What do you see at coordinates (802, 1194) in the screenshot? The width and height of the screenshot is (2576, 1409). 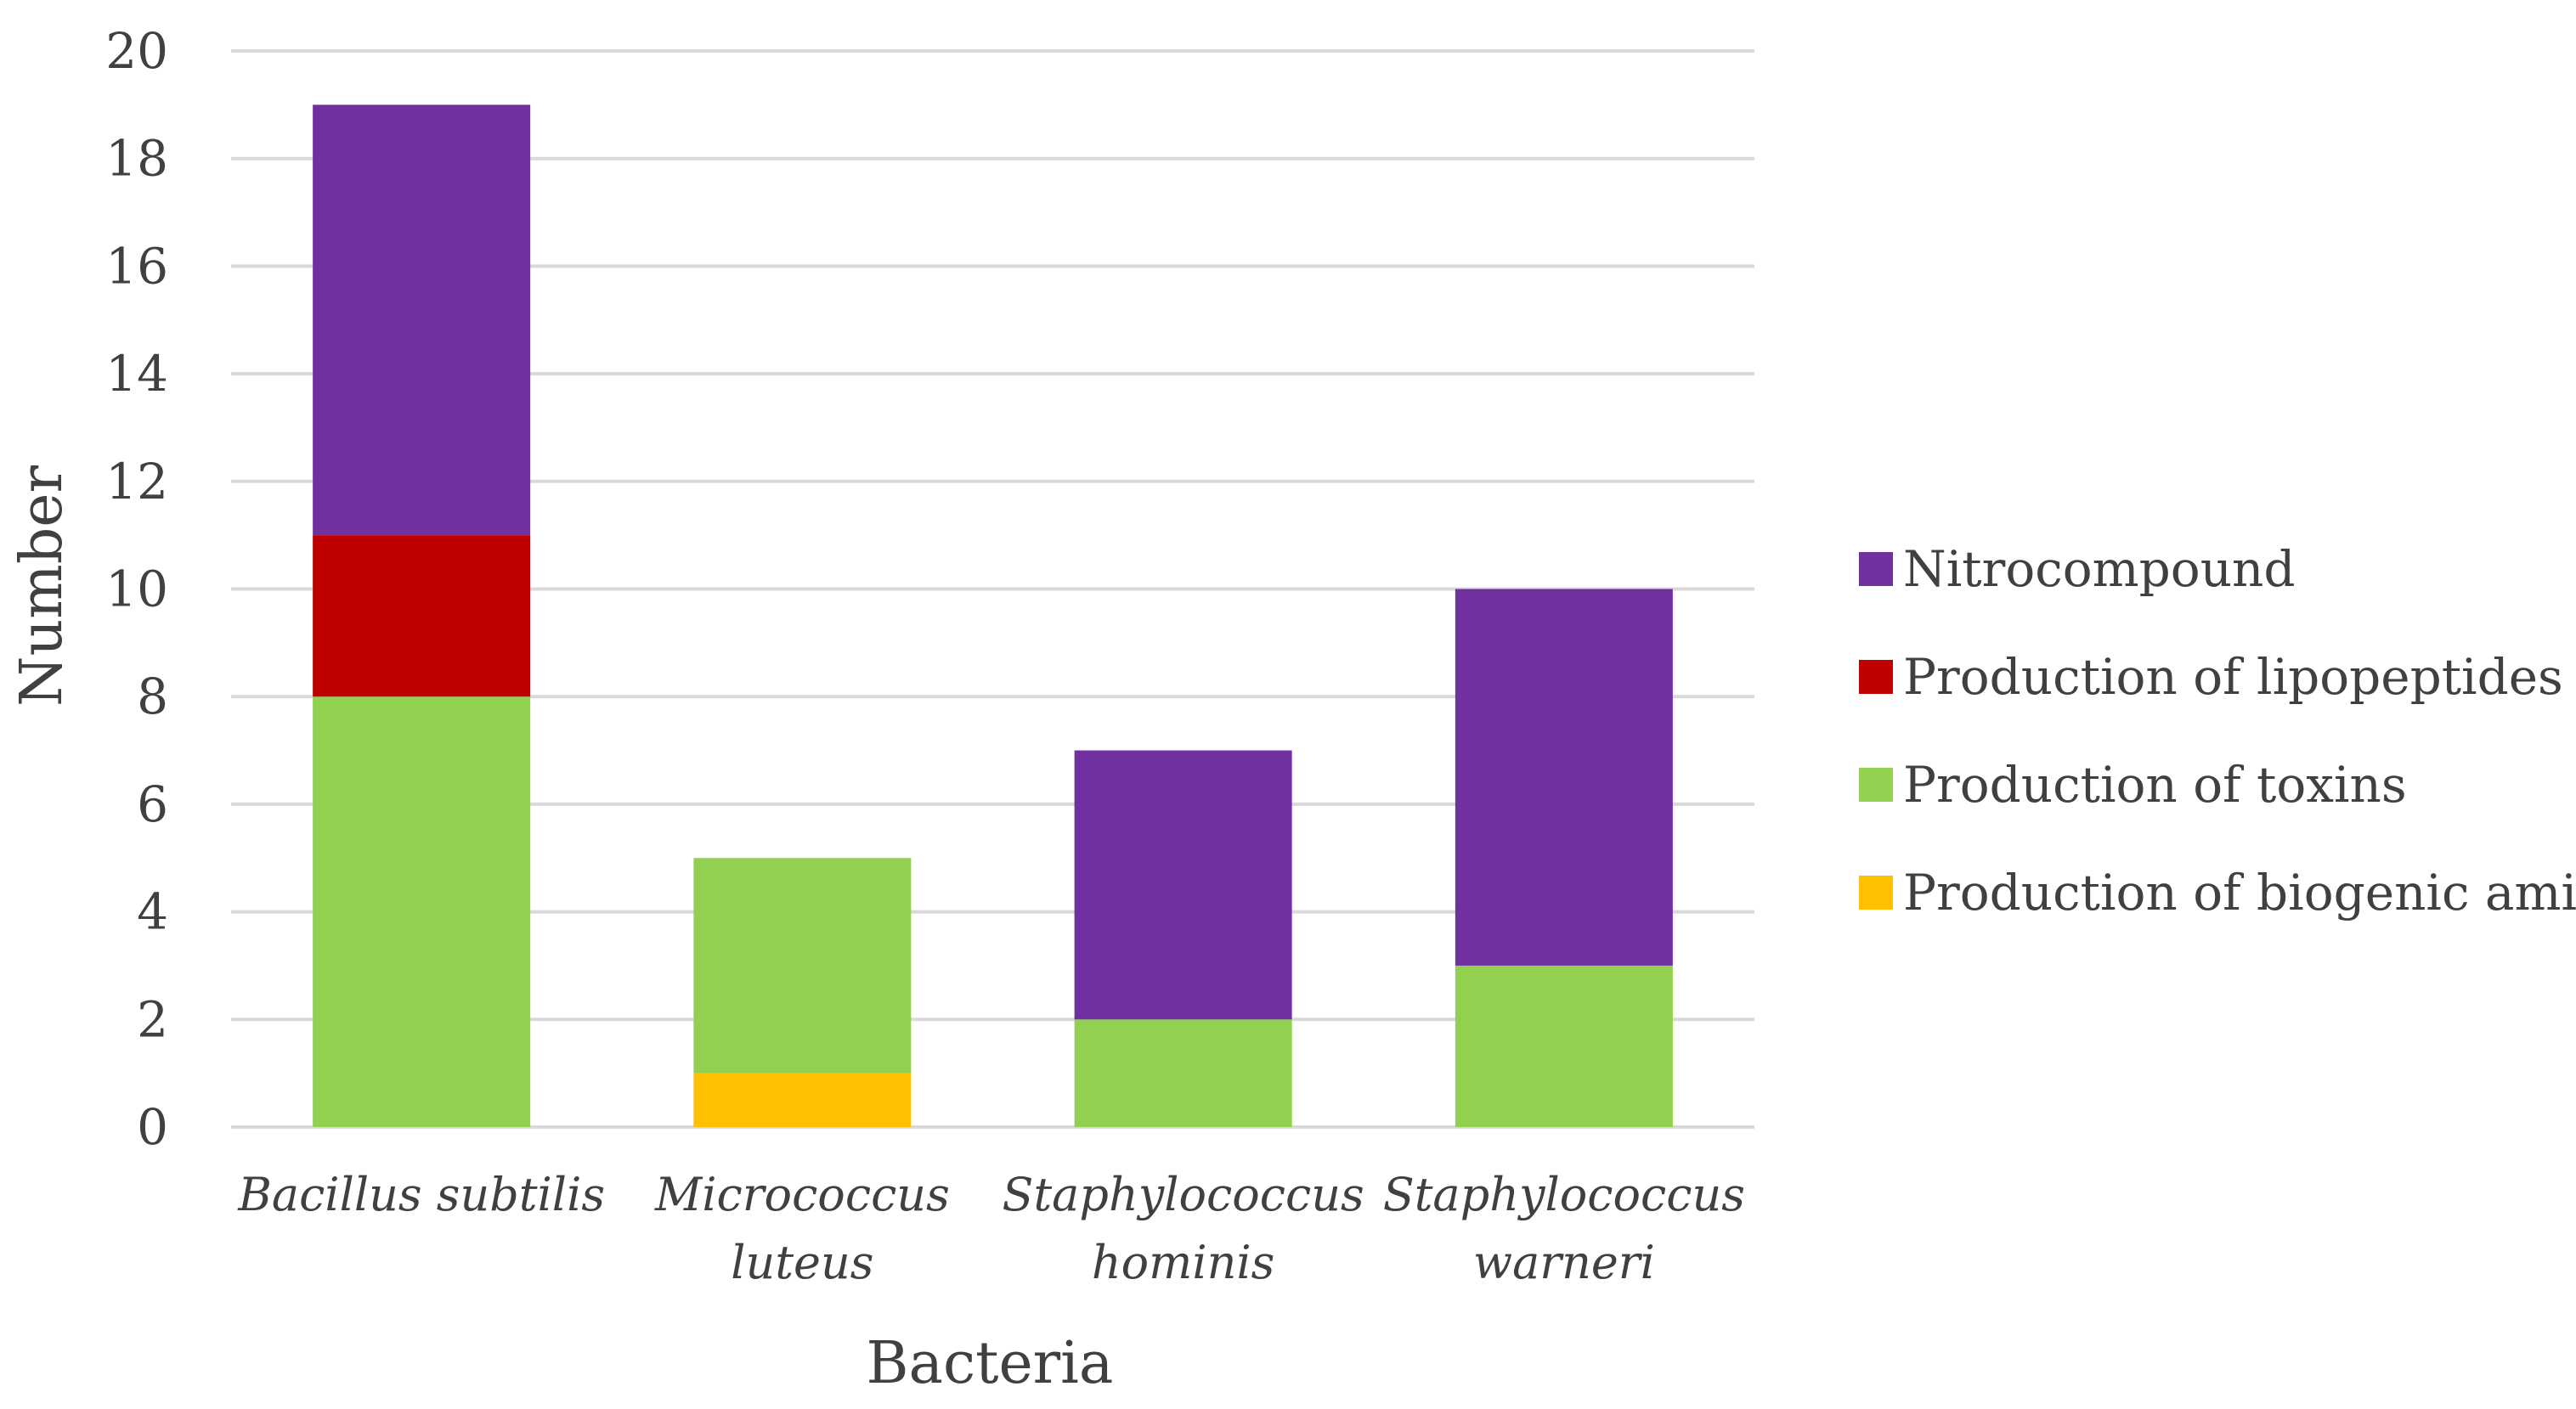 I see `x-category-label: Micrococcus` at bounding box center [802, 1194].